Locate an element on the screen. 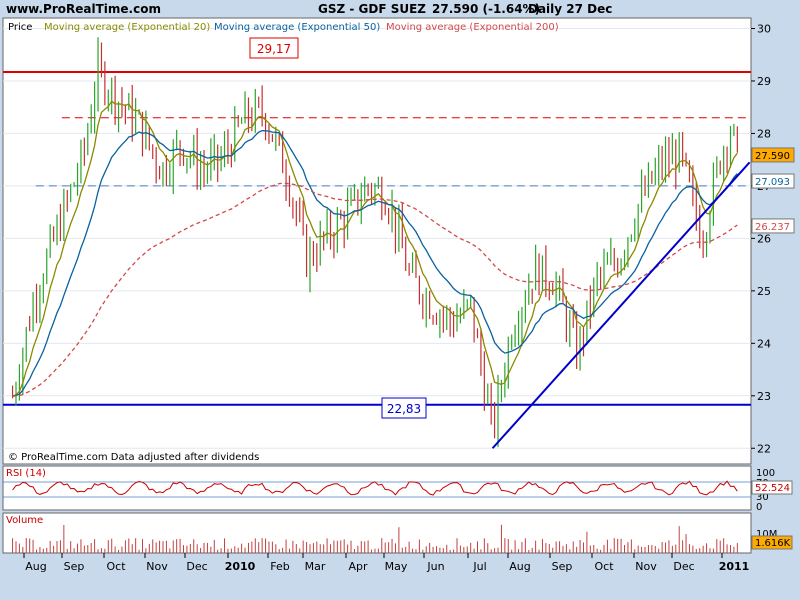  y-tick-label: 25 is located at coordinates (764, 291).